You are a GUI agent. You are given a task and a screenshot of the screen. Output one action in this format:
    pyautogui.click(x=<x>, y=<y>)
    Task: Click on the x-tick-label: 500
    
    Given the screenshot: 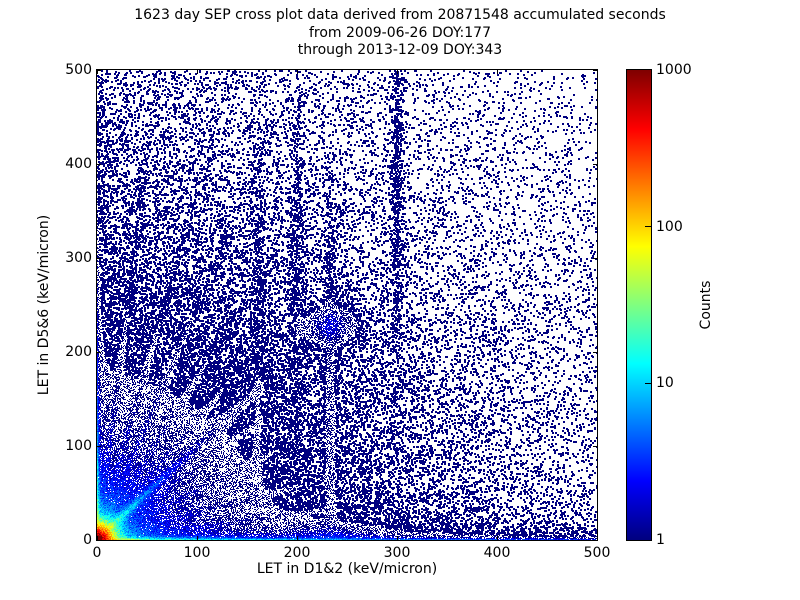 What is the action you would take?
    pyautogui.click(x=597, y=553)
    